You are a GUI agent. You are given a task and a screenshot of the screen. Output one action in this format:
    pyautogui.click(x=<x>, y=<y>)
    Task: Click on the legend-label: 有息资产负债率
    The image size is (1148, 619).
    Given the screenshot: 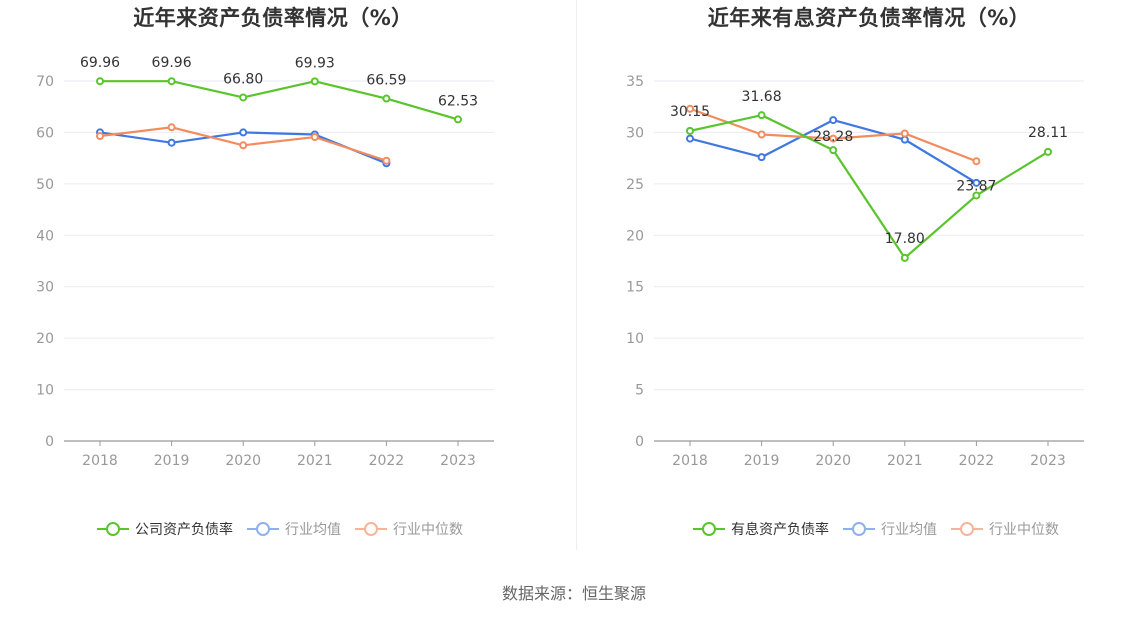 What is the action you would take?
    pyautogui.click(x=780, y=530)
    